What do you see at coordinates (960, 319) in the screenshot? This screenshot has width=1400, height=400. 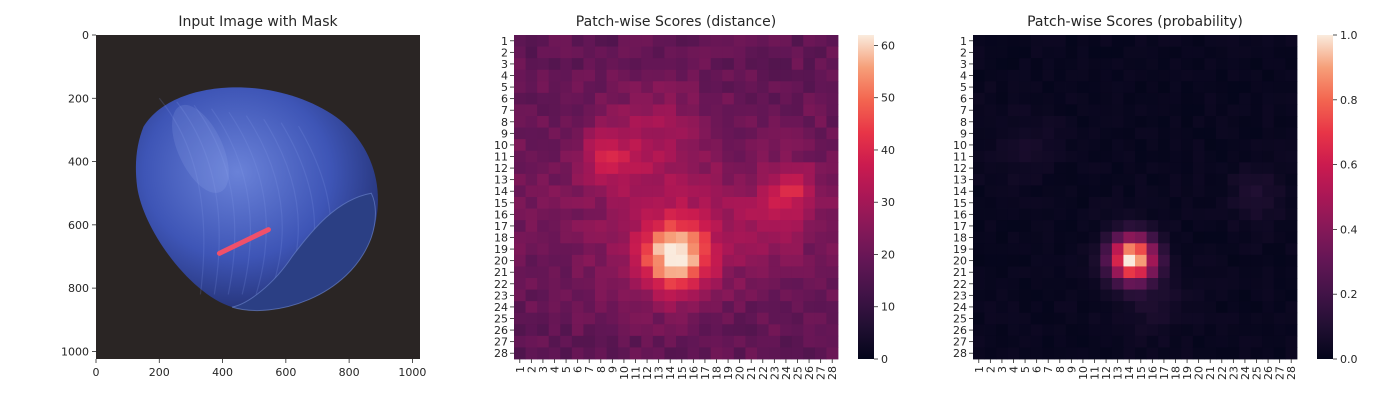 I see `y-tick-label: 25` at bounding box center [960, 319].